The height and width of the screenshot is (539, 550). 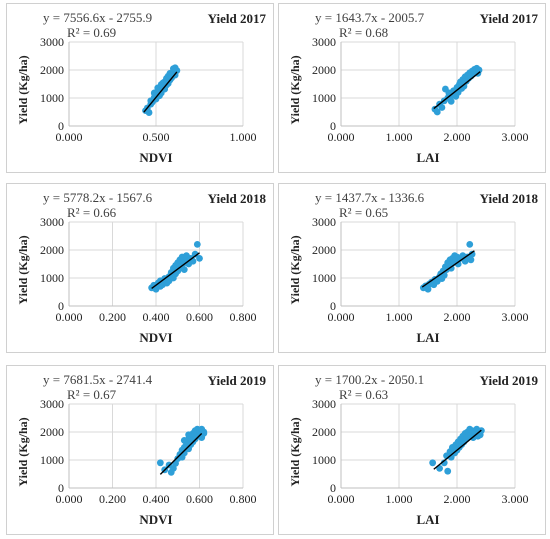 What do you see at coordinates (97, 17) in the screenshot?
I see `trendline-equation: y = 7556.6x - 2755.9` at bounding box center [97, 17].